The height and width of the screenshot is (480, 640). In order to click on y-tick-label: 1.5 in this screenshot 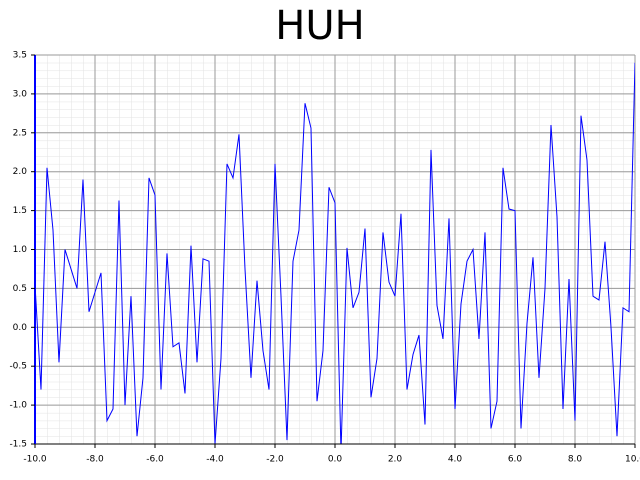, I will do `click(20, 211)`.